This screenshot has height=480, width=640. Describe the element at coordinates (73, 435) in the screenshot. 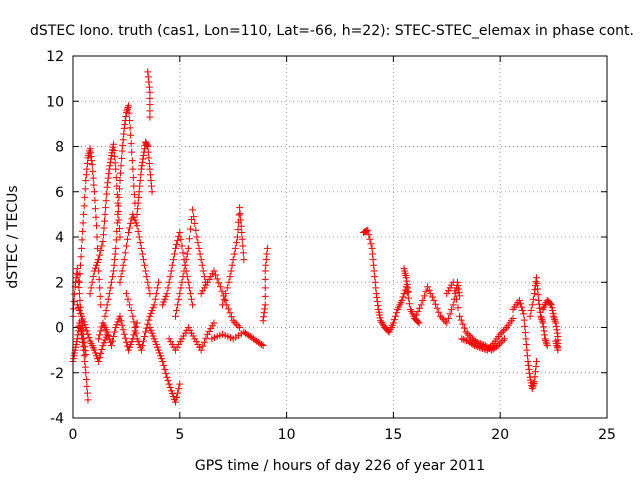

I see `x-tick-label: 0` at that location.